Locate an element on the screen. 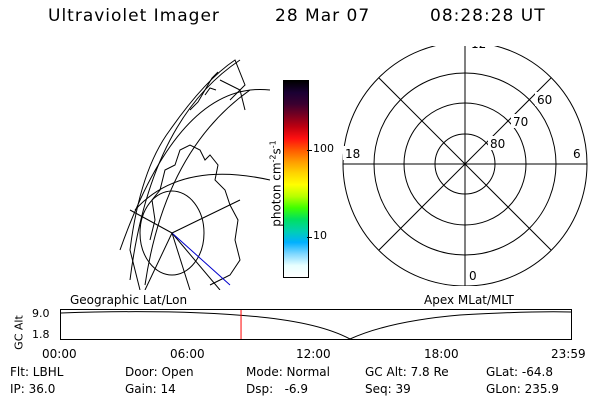 Image resolution: width=600 pixels, height=400 pixels. door-info: Door: Open is located at coordinates (159, 372).